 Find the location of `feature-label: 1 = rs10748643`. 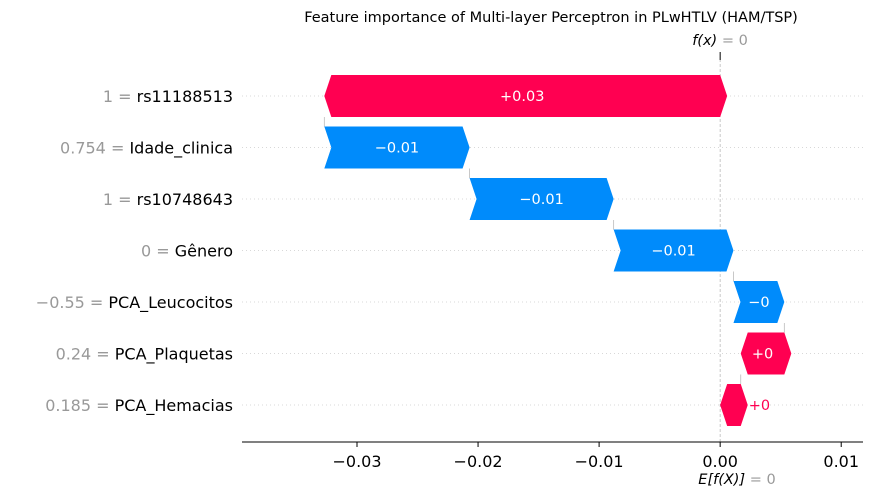

feature-label: 1 = rs10748643 is located at coordinates (168, 199).